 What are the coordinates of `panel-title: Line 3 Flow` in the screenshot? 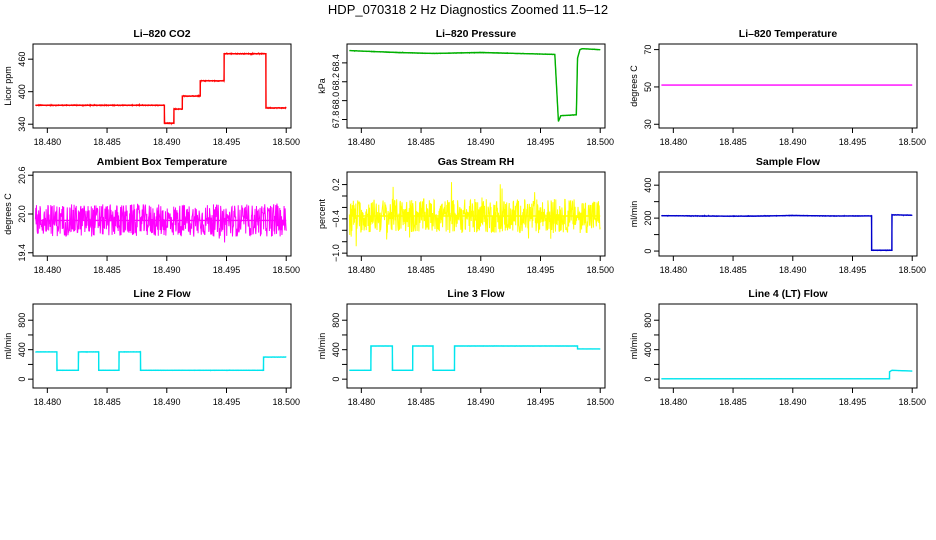 It's located at (476, 294).